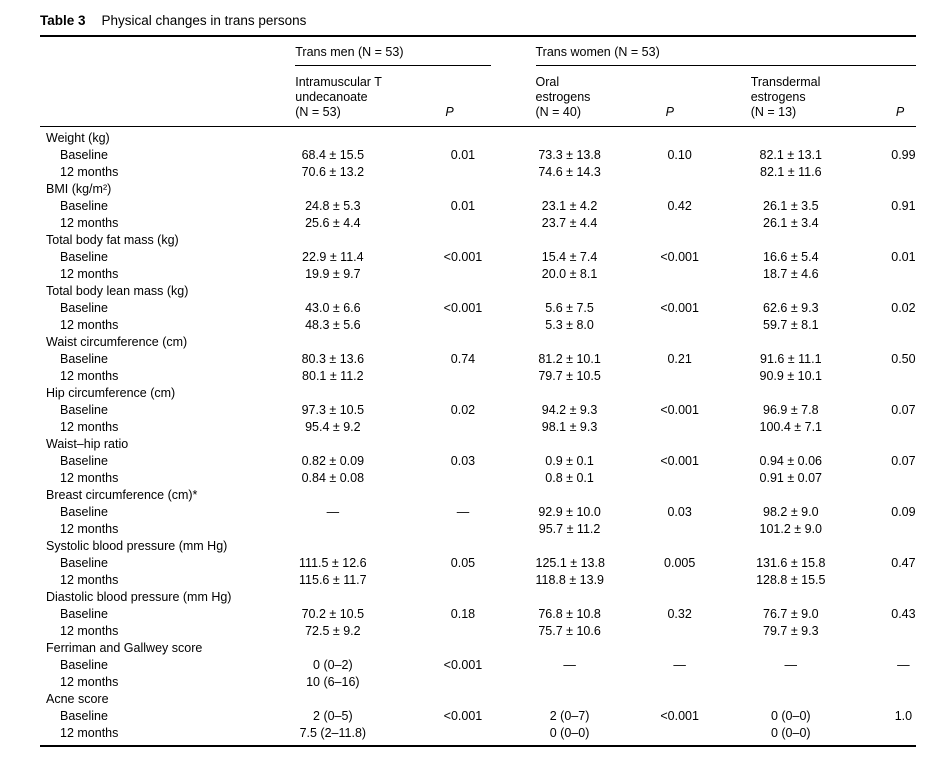  Describe the element at coordinates (791, 223) in the screenshot. I see `value-cell: 26.1 ± 3.4` at that location.